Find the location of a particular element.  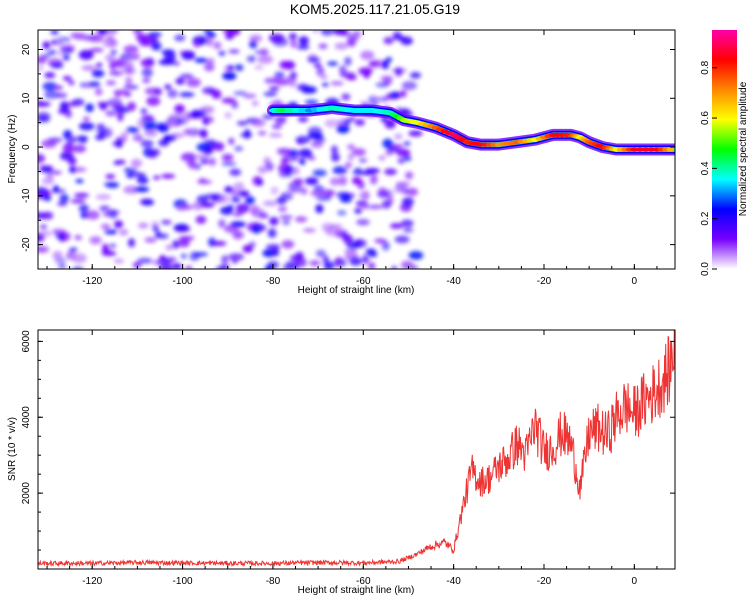

y-tick-label: 0 is located at coordinates (26, 147).